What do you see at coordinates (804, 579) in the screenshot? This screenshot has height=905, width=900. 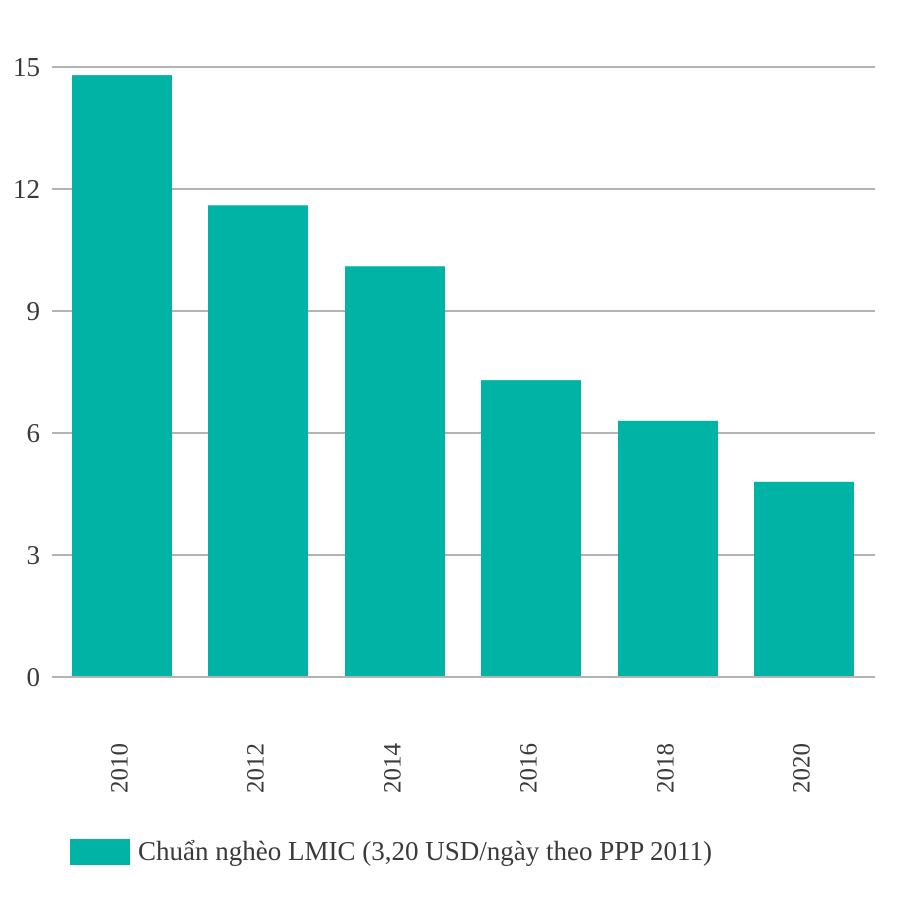 I see `bar-2020` at bounding box center [804, 579].